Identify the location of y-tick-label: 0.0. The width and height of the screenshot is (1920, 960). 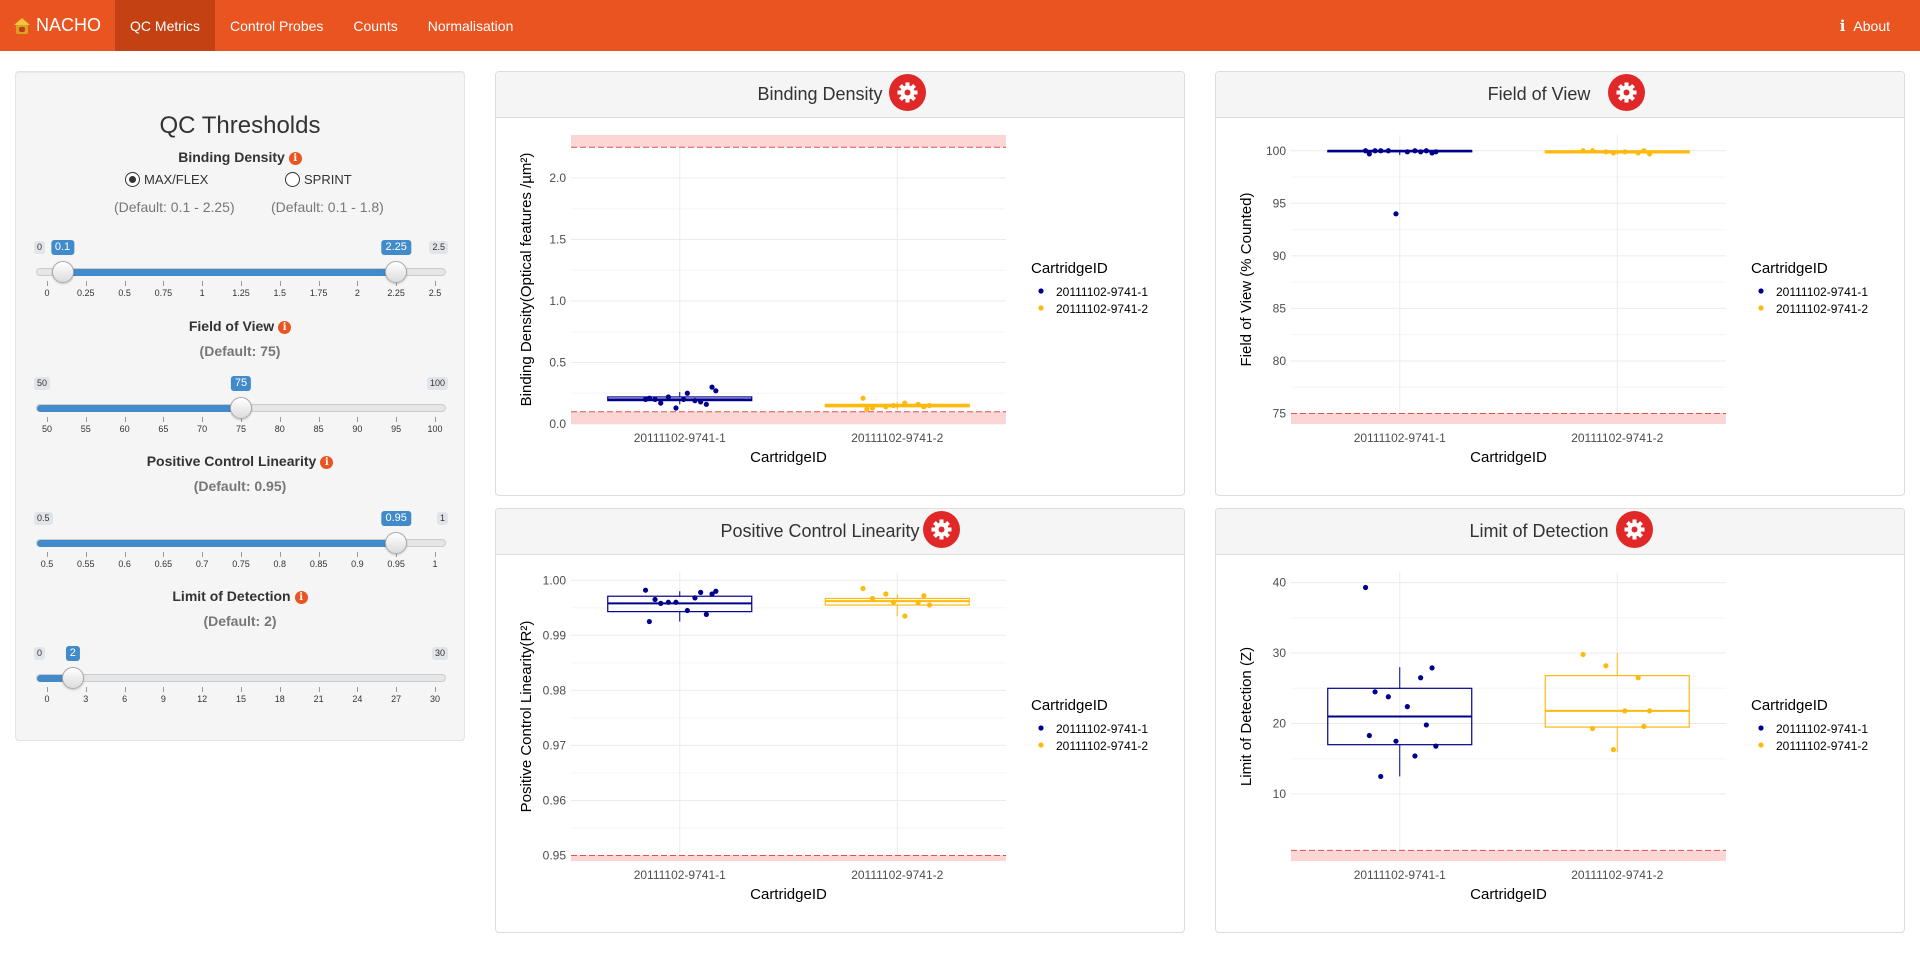
(557, 424).